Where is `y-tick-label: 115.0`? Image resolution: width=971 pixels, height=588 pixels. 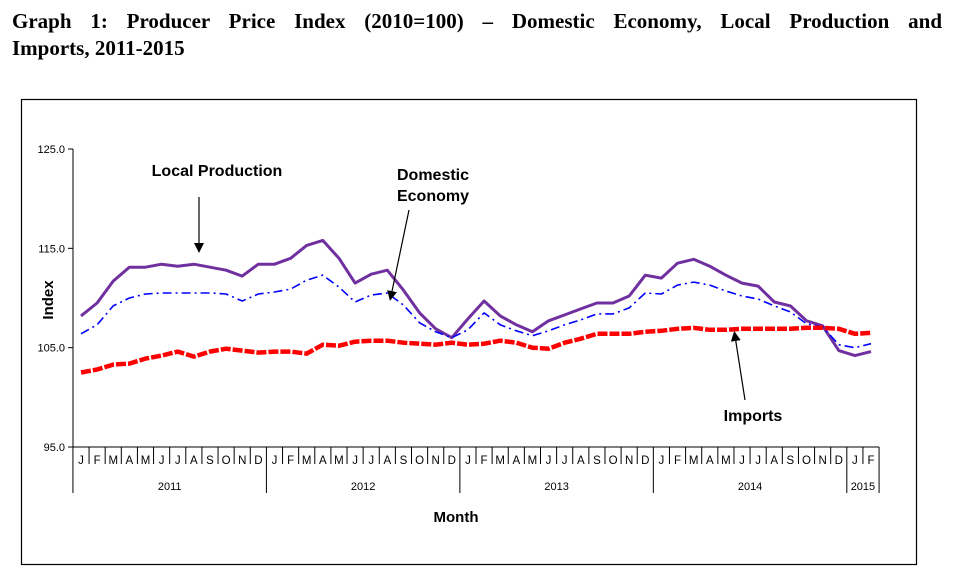
y-tick-label: 115.0 is located at coordinates (51, 249).